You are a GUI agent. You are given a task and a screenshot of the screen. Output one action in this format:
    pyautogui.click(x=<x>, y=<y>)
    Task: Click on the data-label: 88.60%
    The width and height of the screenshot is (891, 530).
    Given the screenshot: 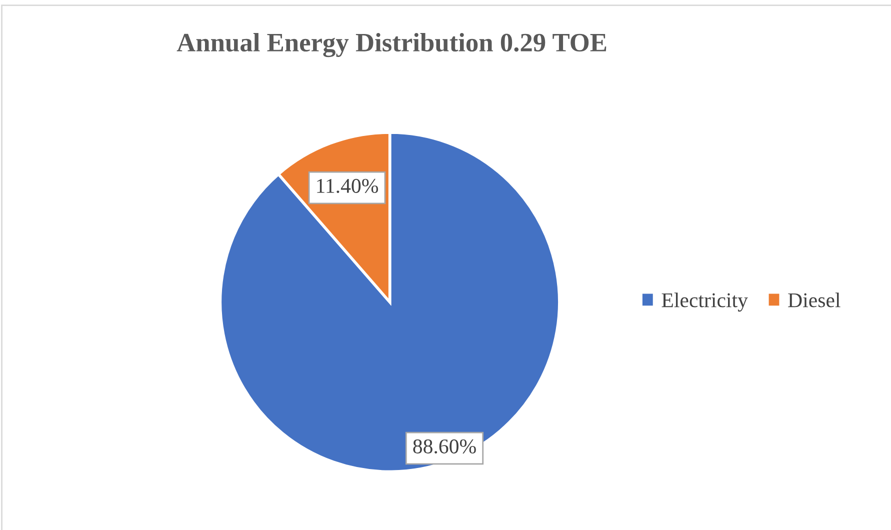 What is the action you would take?
    pyautogui.click(x=444, y=446)
    